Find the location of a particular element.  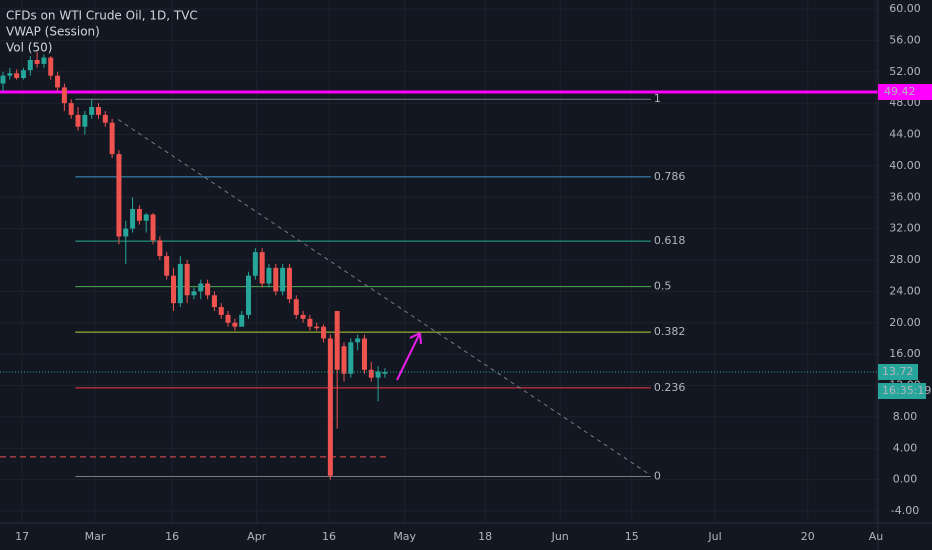

x-tick-label: 15 is located at coordinates (632, 536).